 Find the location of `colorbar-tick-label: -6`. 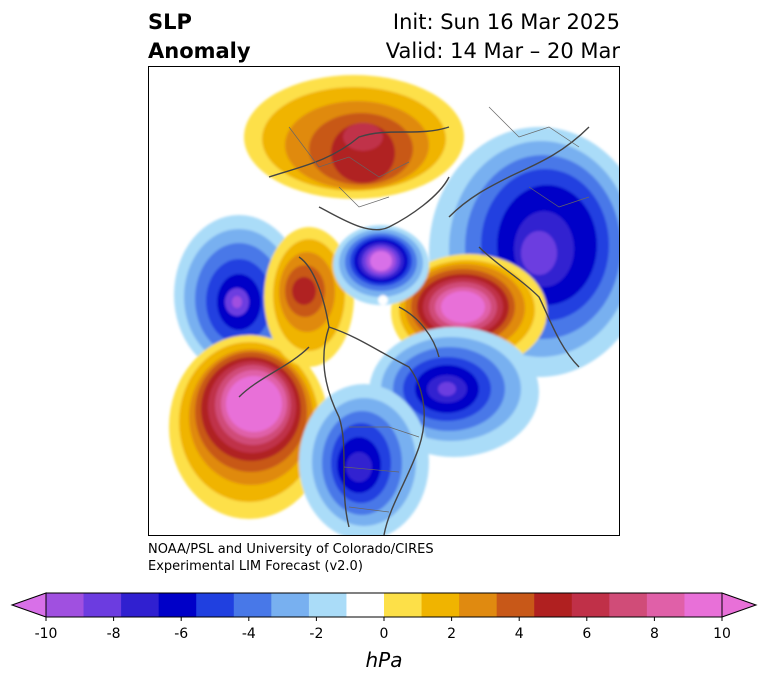

colorbar-tick-label: -6 is located at coordinates (181, 634).